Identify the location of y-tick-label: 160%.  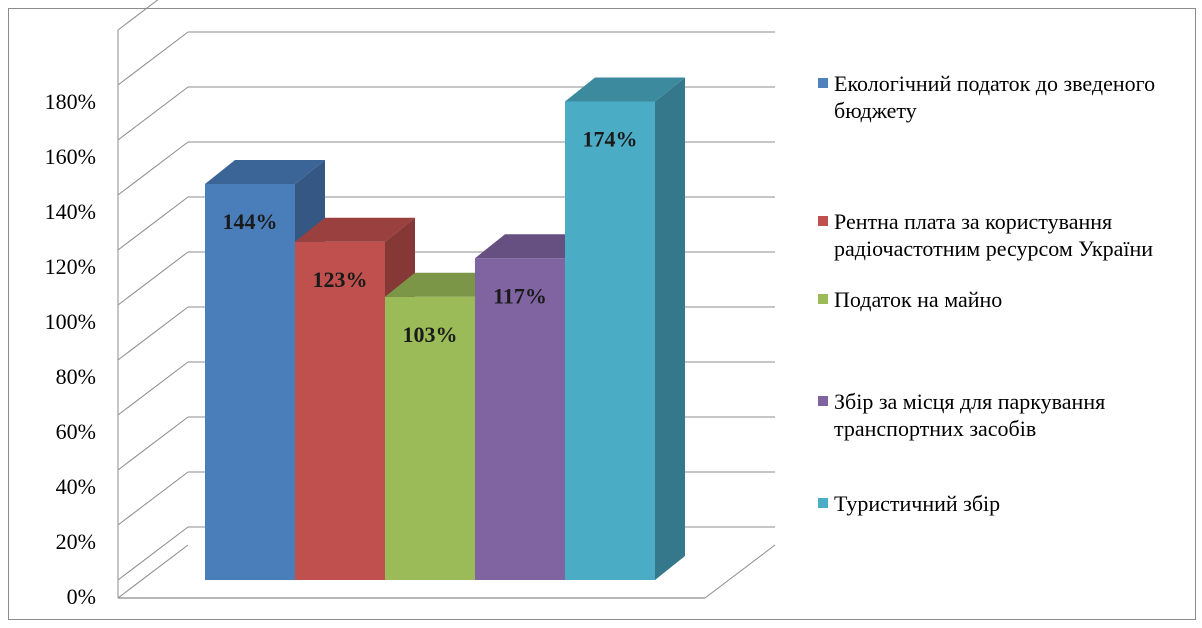
(70, 156).